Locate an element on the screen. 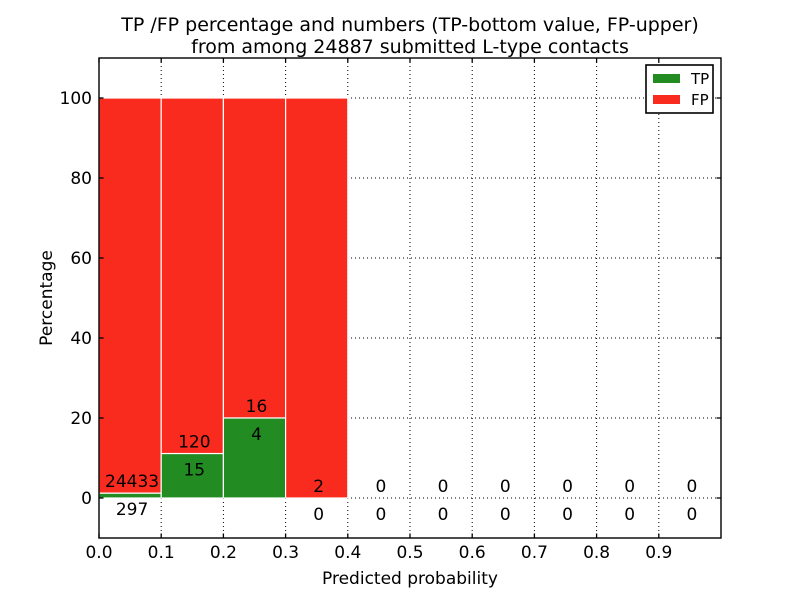 The height and width of the screenshot is (600, 800). legend-fp-swatch-icon is located at coordinates (666, 99).